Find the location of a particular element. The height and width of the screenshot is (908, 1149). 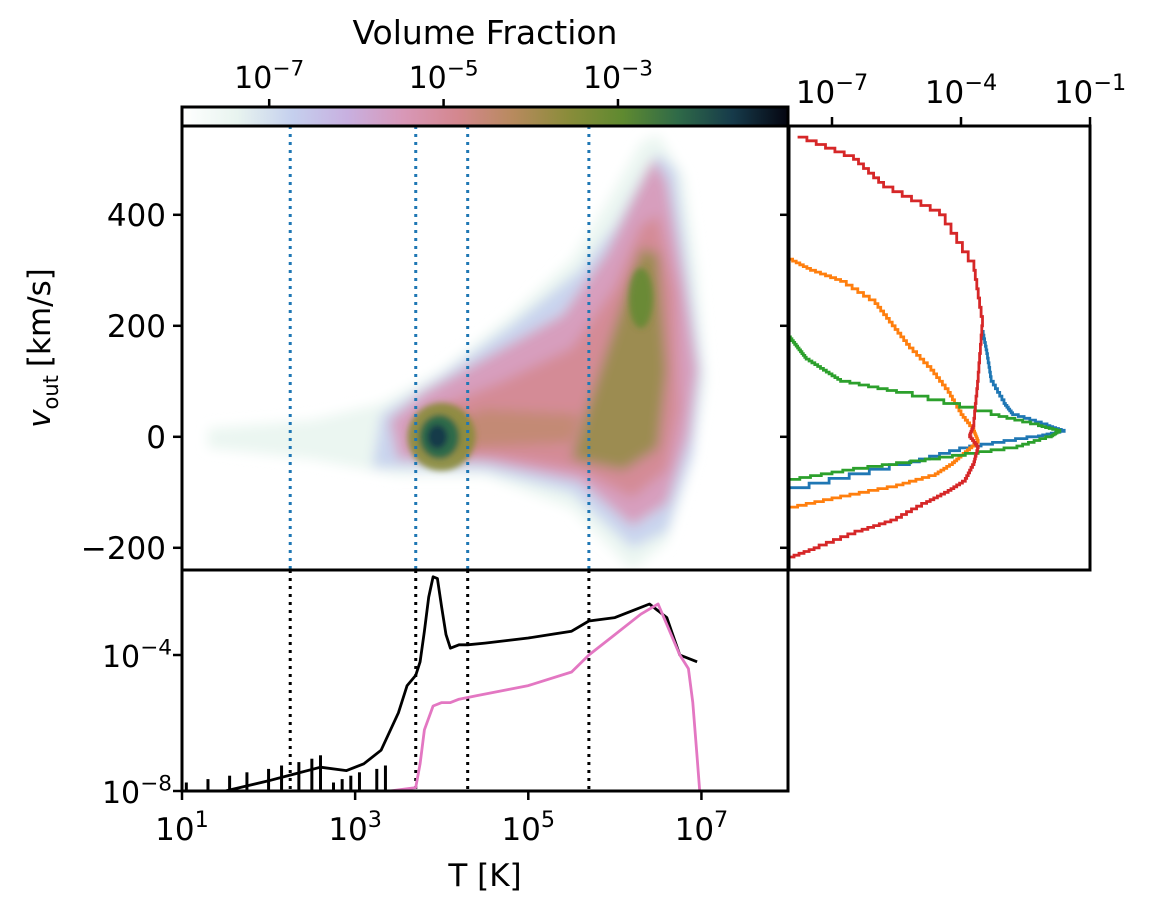

right-x-axis: 10⁻⁷ 10⁻⁴ 10⁻¹ is located at coordinates (961, 98).